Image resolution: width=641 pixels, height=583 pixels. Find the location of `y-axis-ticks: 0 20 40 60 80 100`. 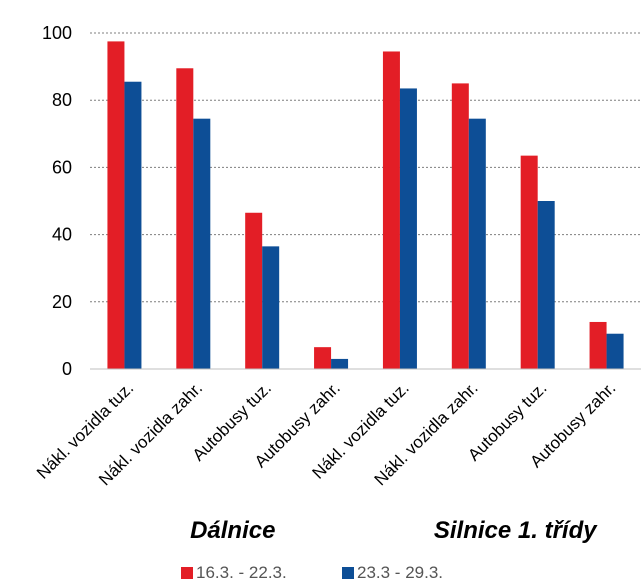

y-axis-ticks: 0 20 40 60 80 100 is located at coordinates (57, 201).